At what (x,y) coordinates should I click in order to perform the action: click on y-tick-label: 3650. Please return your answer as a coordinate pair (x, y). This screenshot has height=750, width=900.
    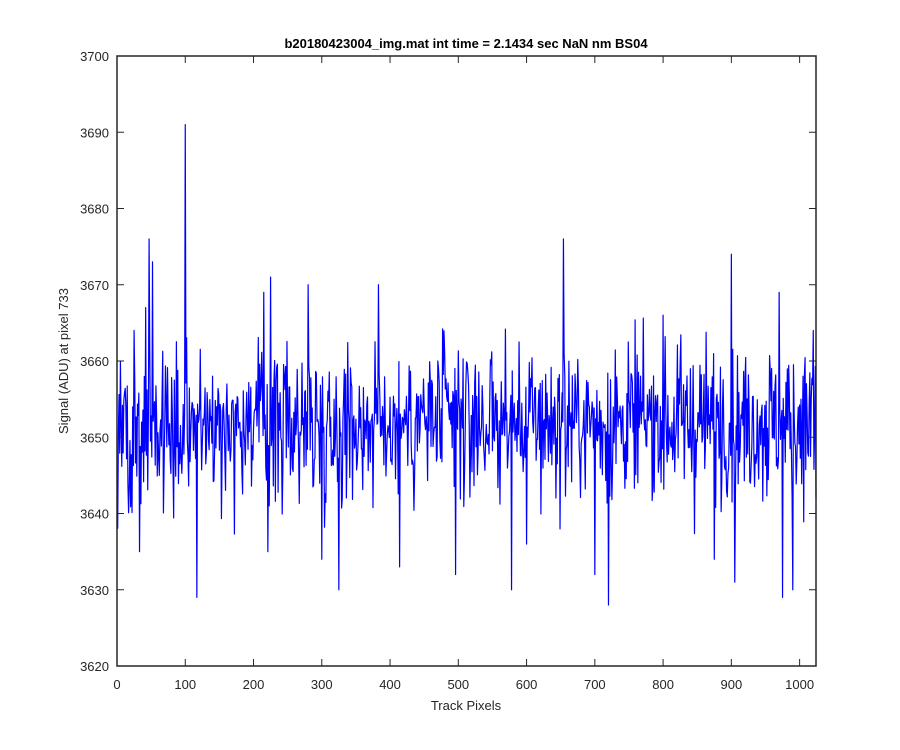
    Looking at the image, I should click on (94, 437).